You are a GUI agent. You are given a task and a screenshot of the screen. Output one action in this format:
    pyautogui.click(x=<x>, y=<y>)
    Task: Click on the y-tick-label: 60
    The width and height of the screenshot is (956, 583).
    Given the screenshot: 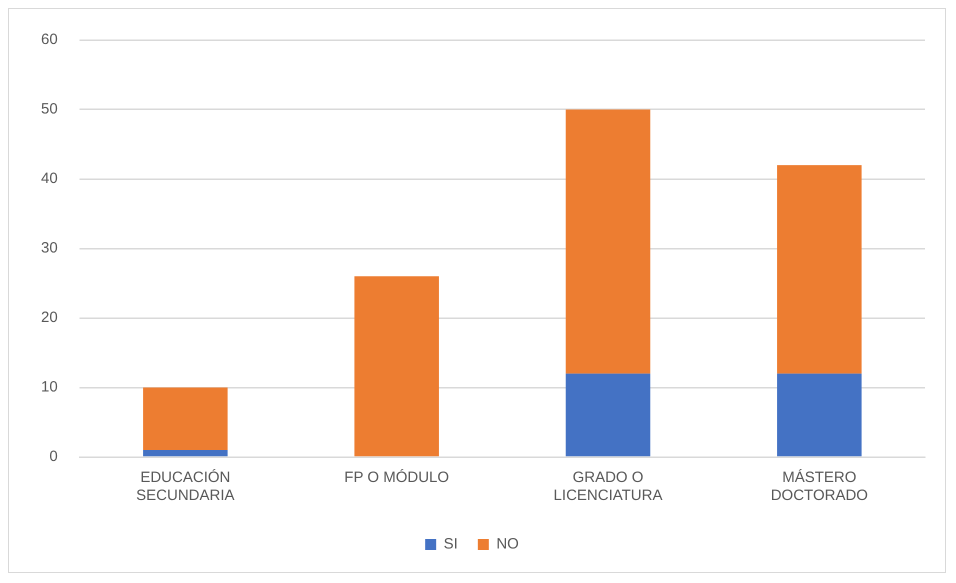 What is the action you would take?
    pyautogui.click(x=49, y=39)
    